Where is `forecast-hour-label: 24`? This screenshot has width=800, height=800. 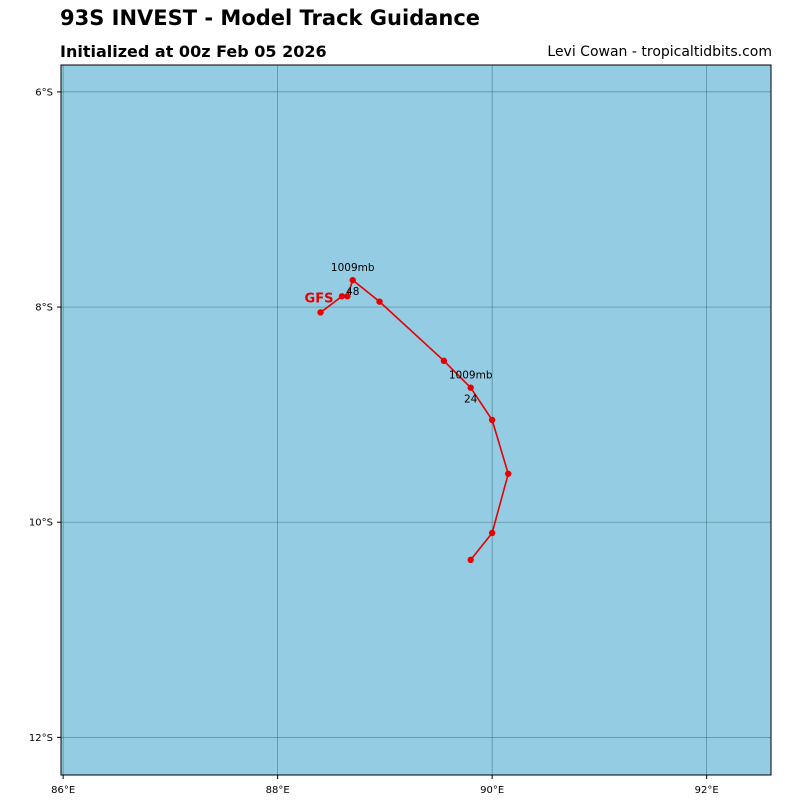
forecast-hour-label: 24 is located at coordinates (471, 400).